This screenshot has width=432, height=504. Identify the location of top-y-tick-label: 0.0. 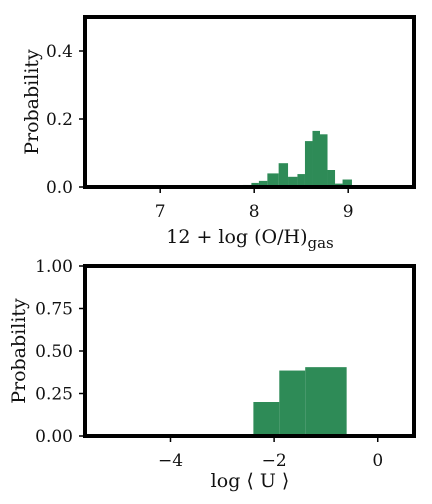
(59, 188).